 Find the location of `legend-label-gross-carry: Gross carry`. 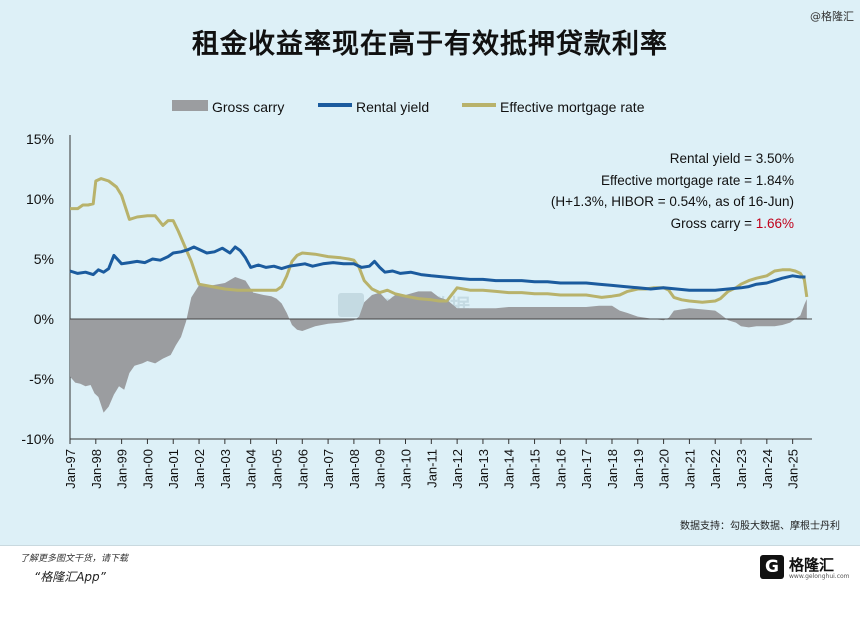

legend-label-gross-carry: Gross carry is located at coordinates (248, 107).